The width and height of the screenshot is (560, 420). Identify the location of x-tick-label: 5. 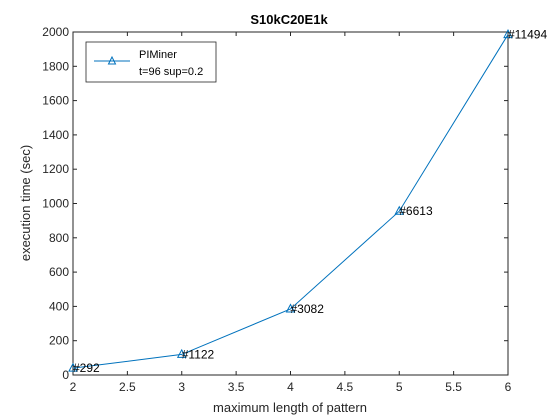
(399, 387).